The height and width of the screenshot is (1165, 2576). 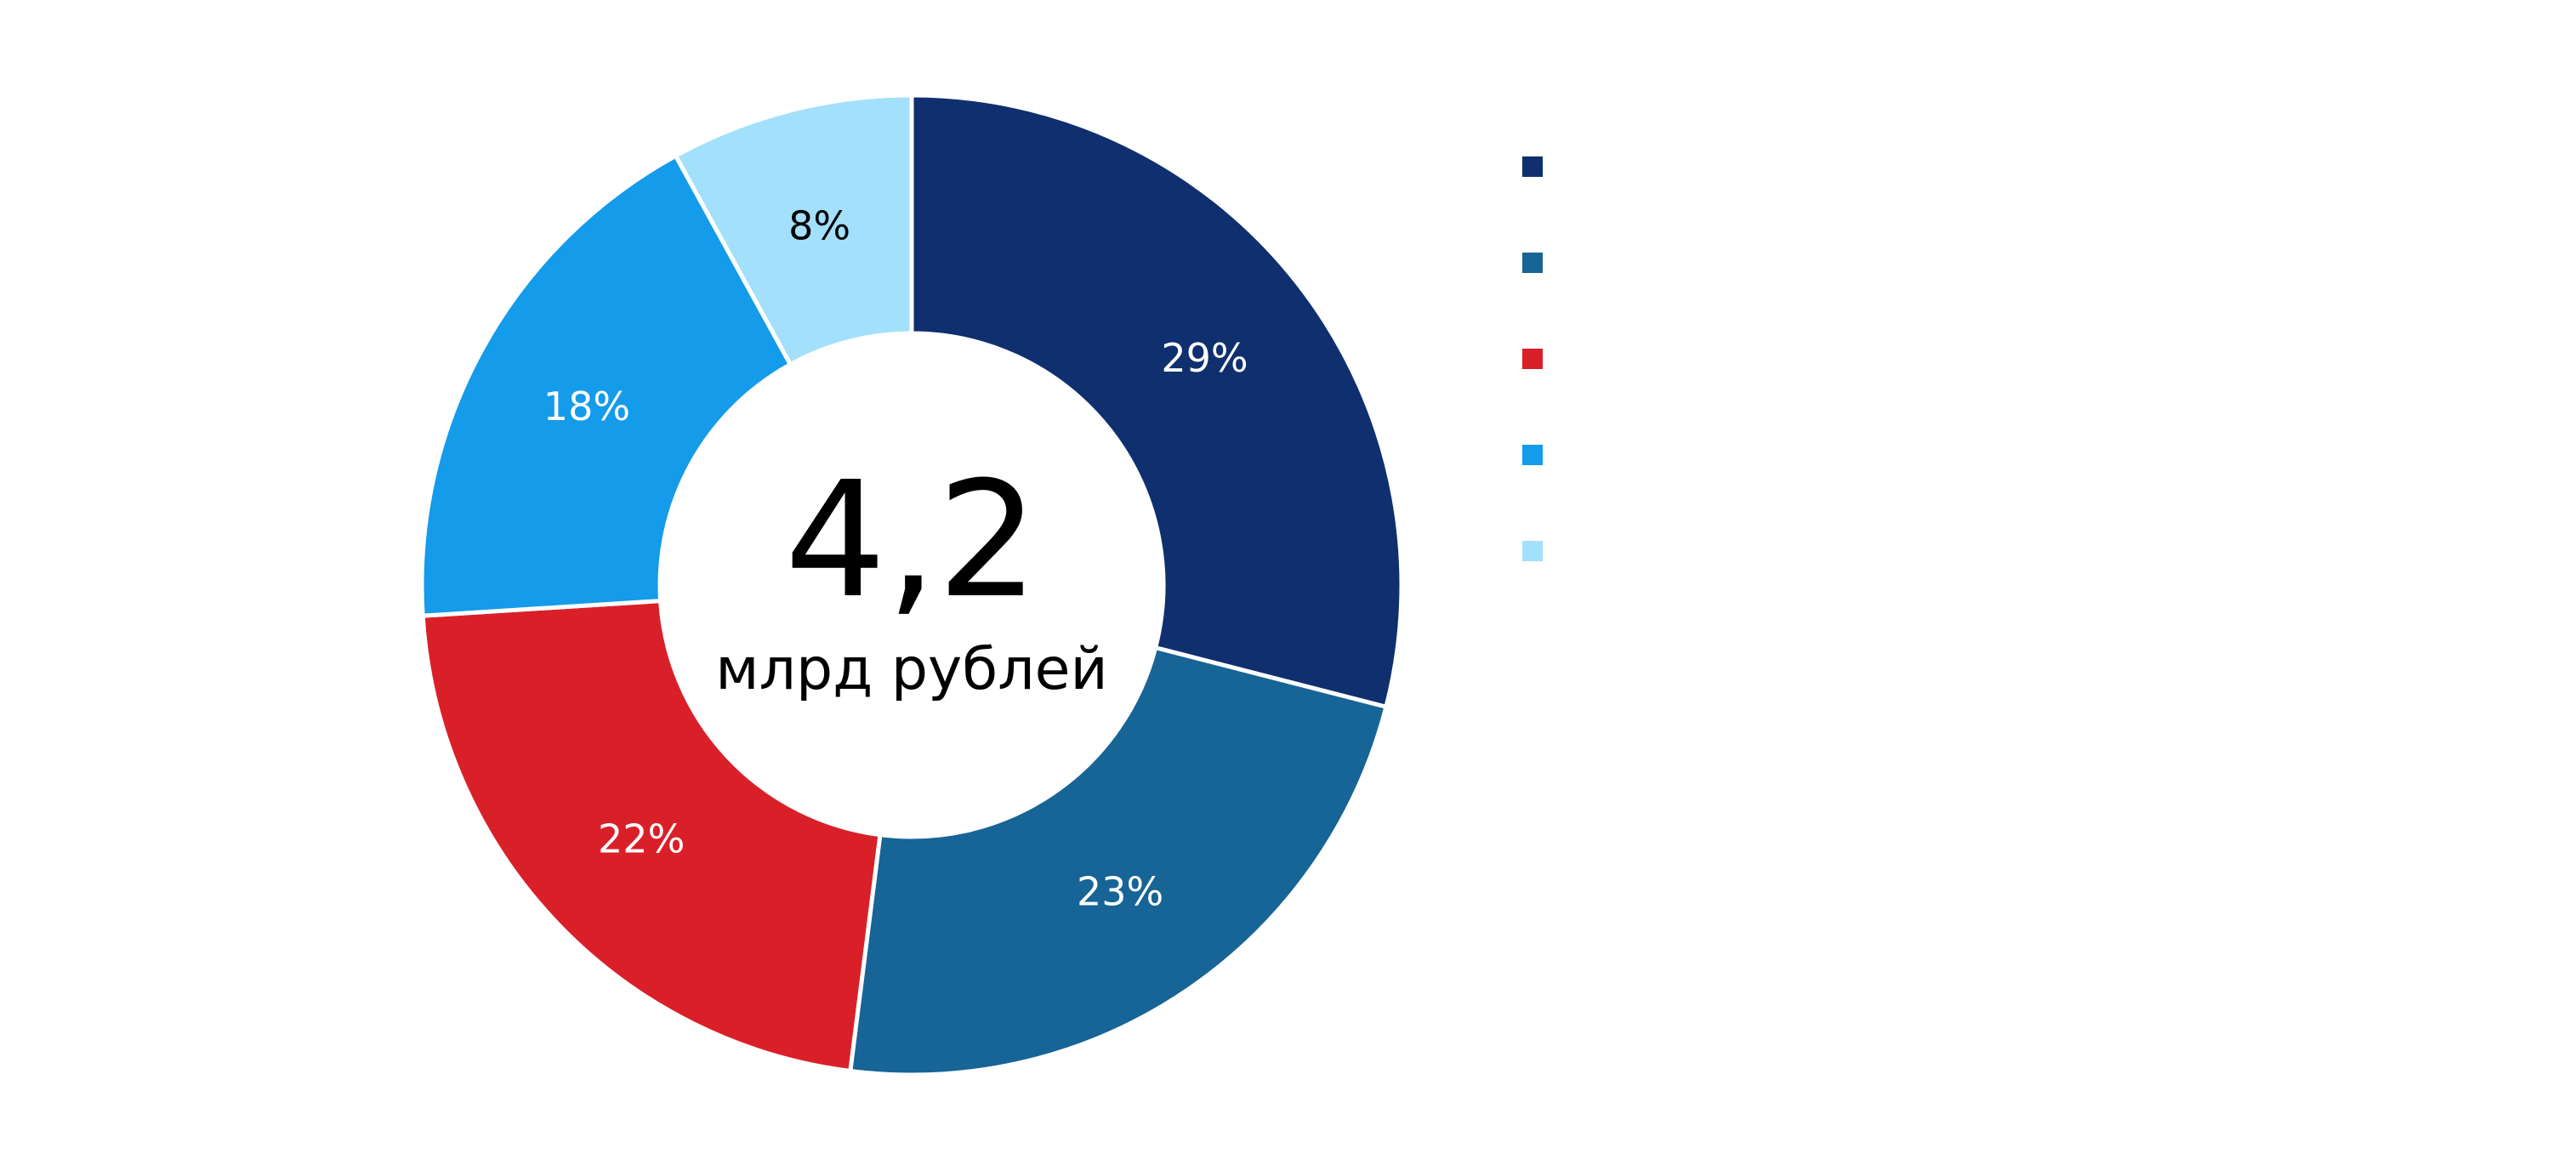 What do you see at coordinates (1120, 892) in the screenshot?
I see `slice-label-2: 23%` at bounding box center [1120, 892].